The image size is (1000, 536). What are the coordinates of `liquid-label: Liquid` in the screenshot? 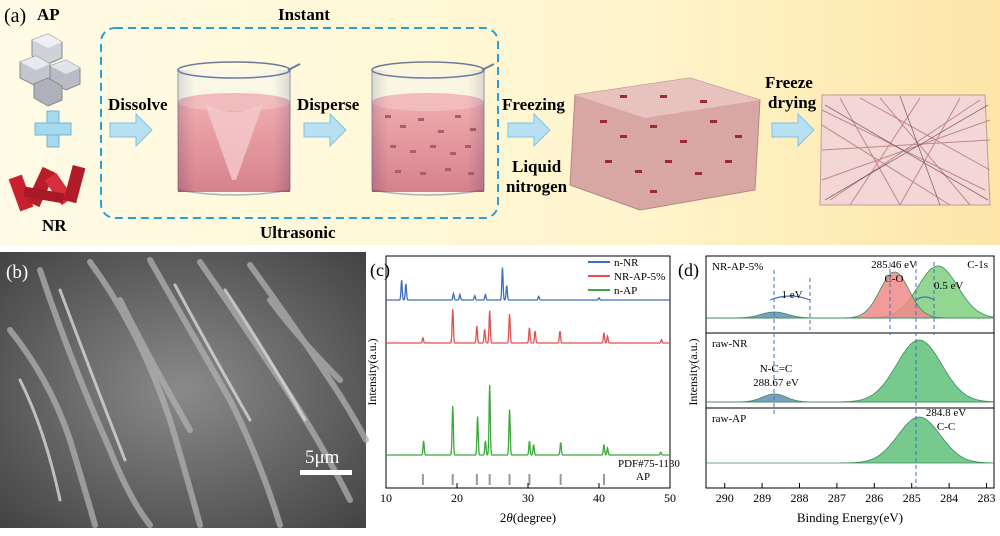 It's located at (537, 166).